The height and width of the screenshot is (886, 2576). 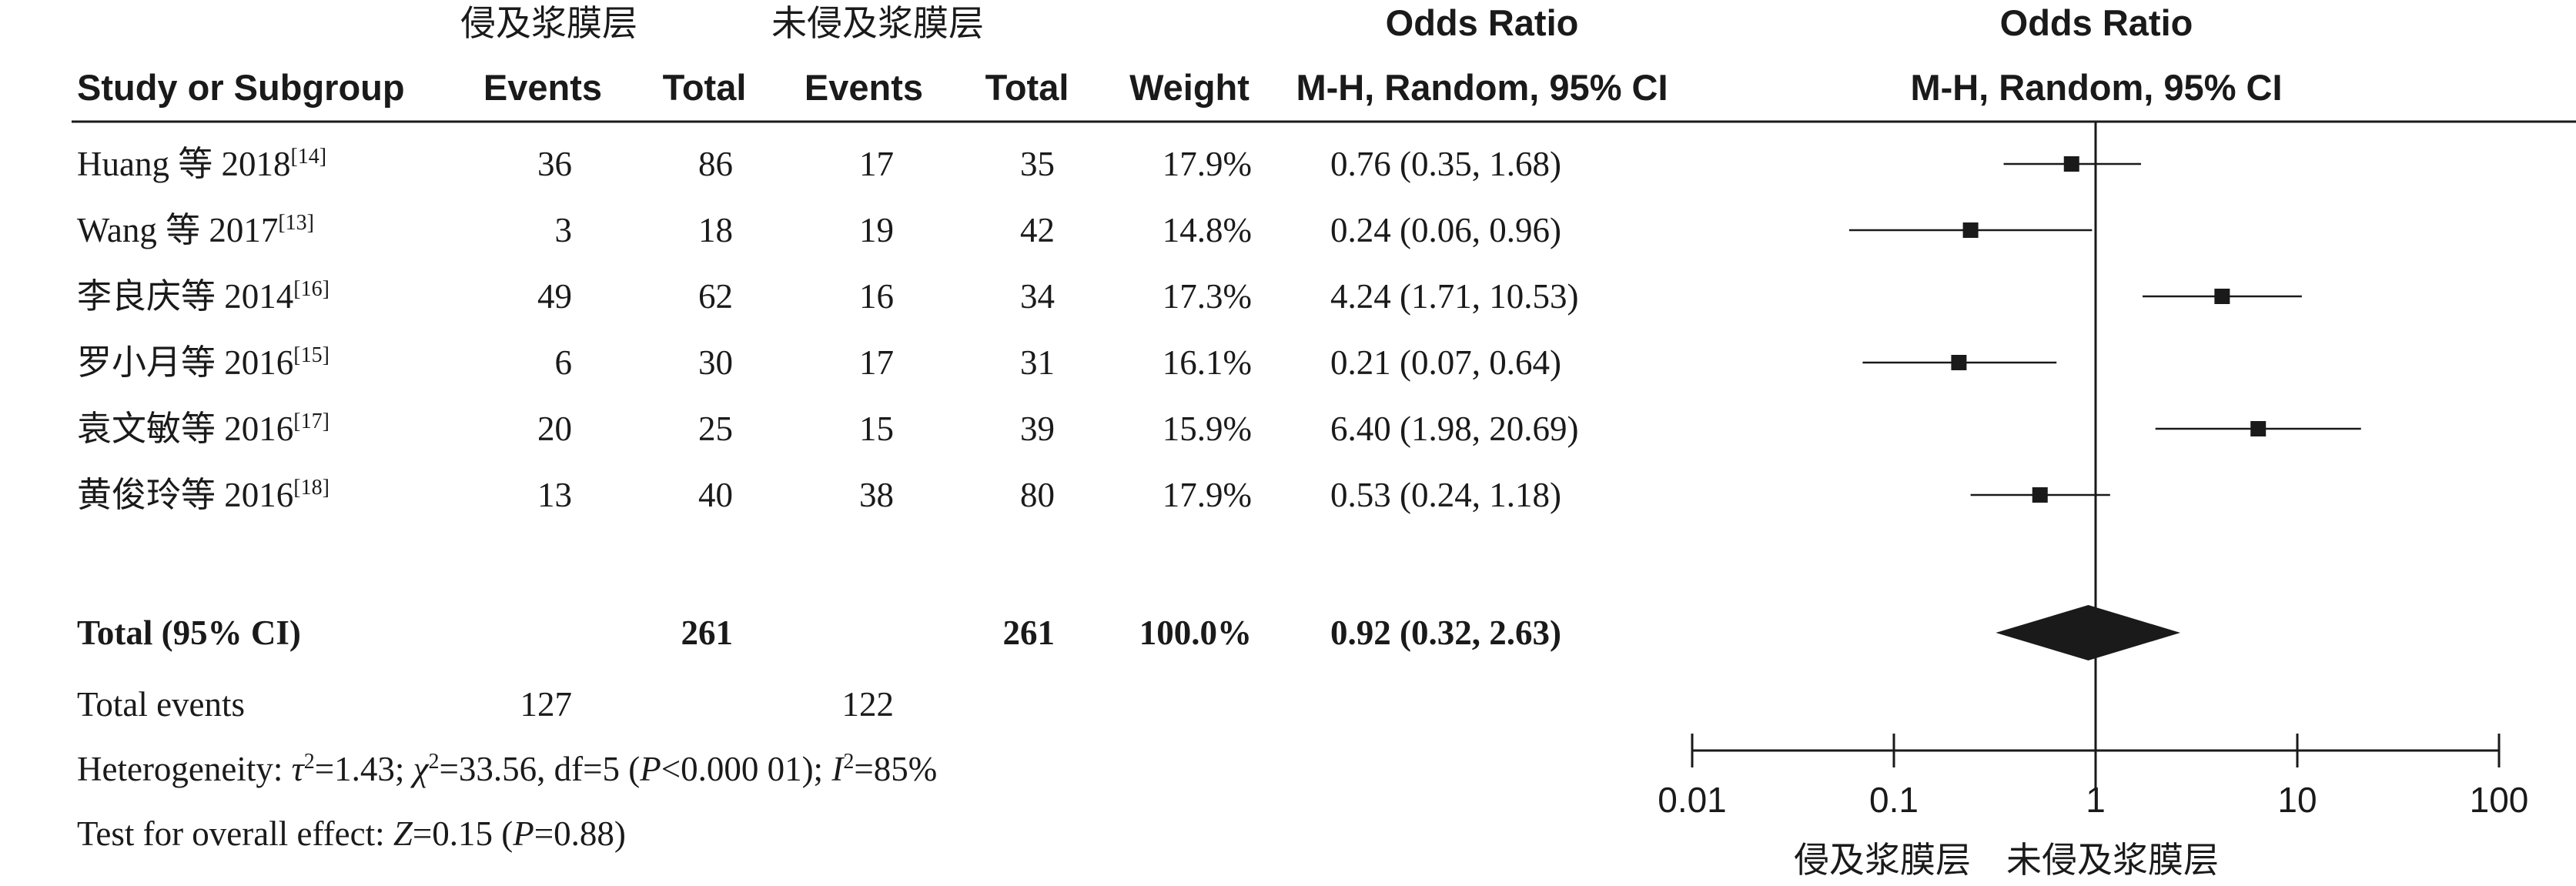 What do you see at coordinates (196, 230) in the screenshot?
I see `study-name: Wang 等 2017[13]` at bounding box center [196, 230].